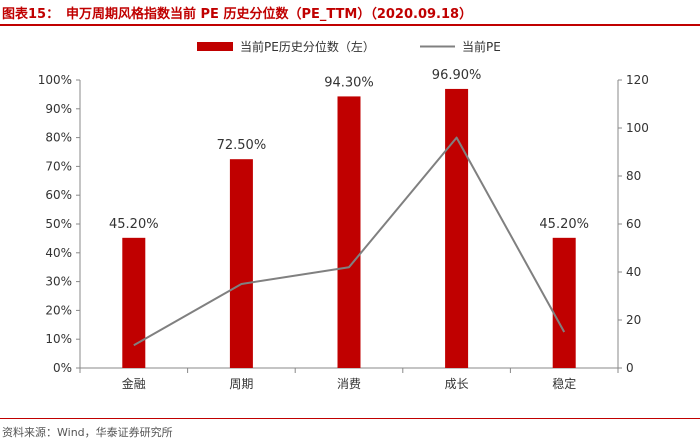 The height and width of the screenshot is (442, 700). What do you see at coordinates (58, 224) in the screenshot?
I see `left-tick-label: 50%` at bounding box center [58, 224].